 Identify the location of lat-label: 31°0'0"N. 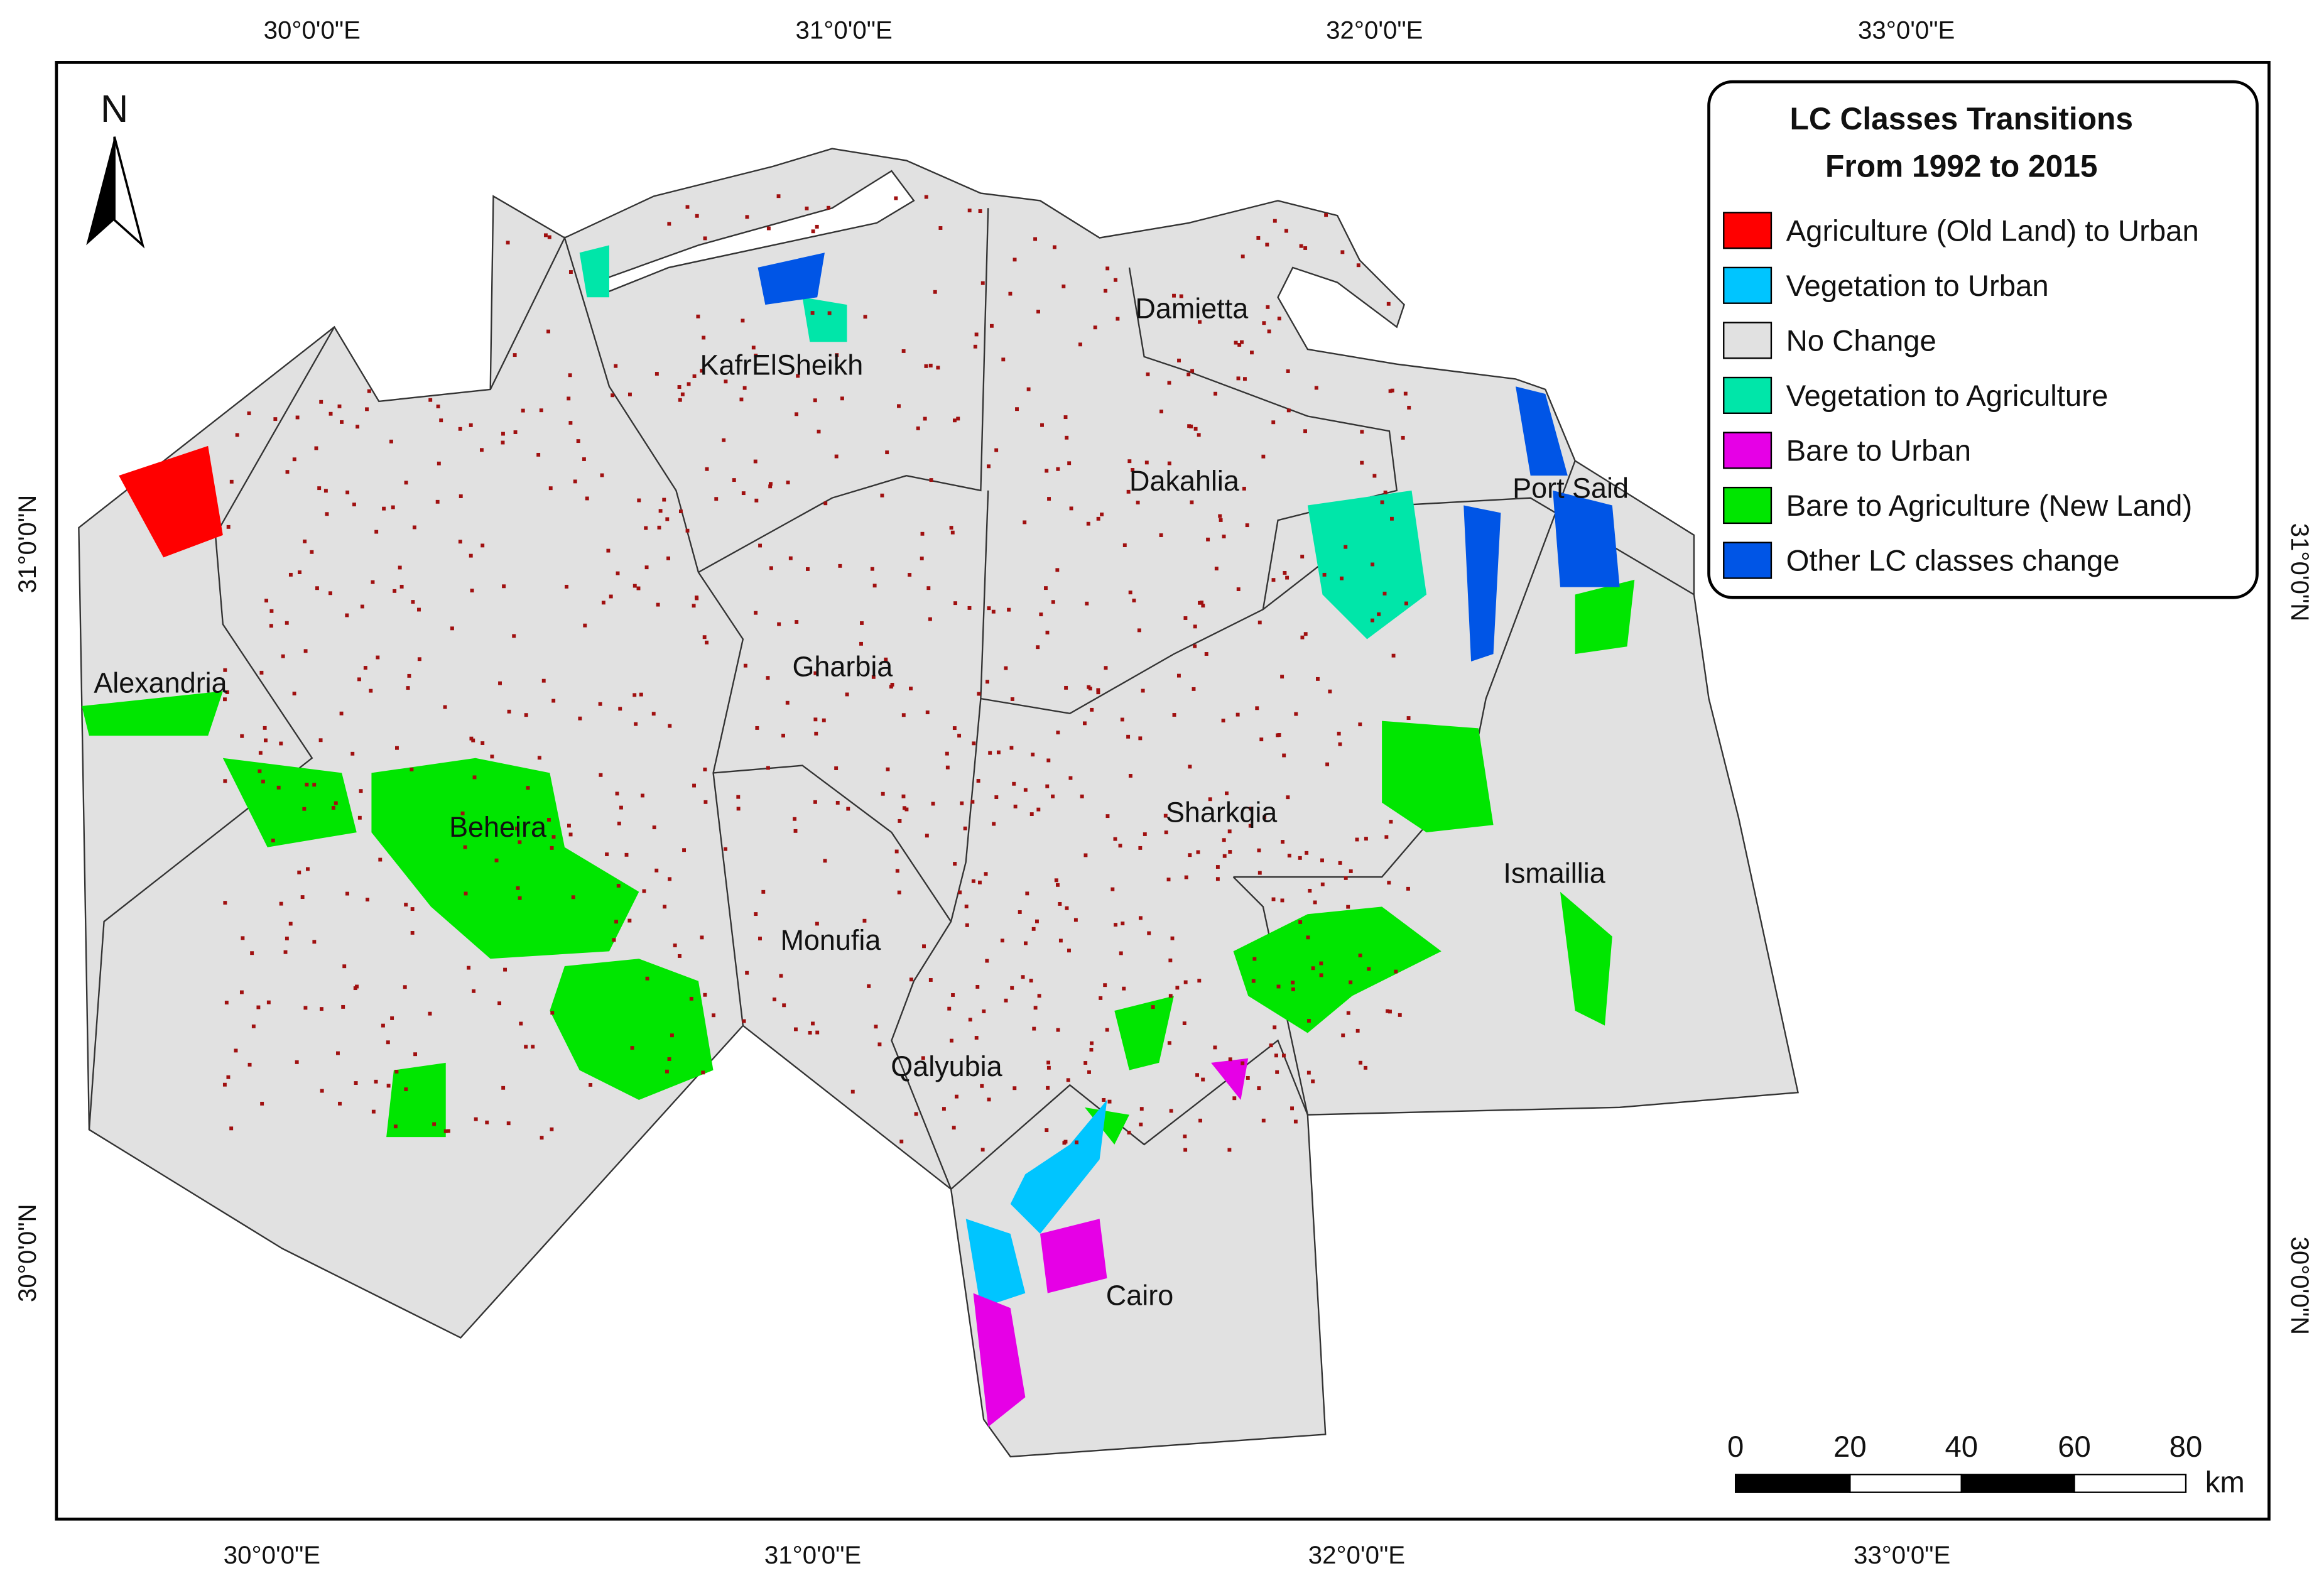
(2300, 572).